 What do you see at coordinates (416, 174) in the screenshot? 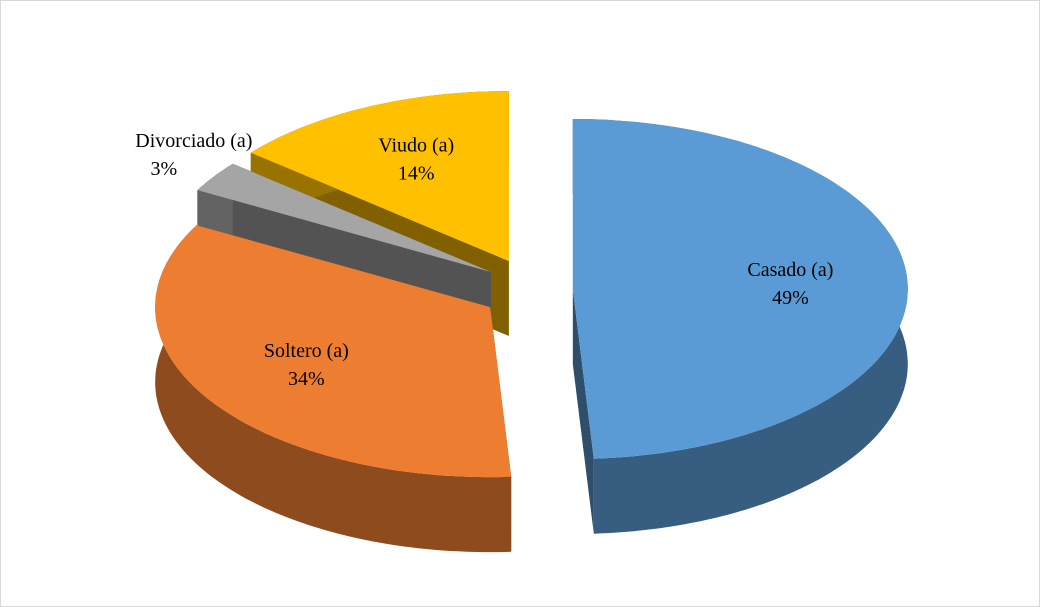
I see `data-label-value: 14%` at bounding box center [416, 174].